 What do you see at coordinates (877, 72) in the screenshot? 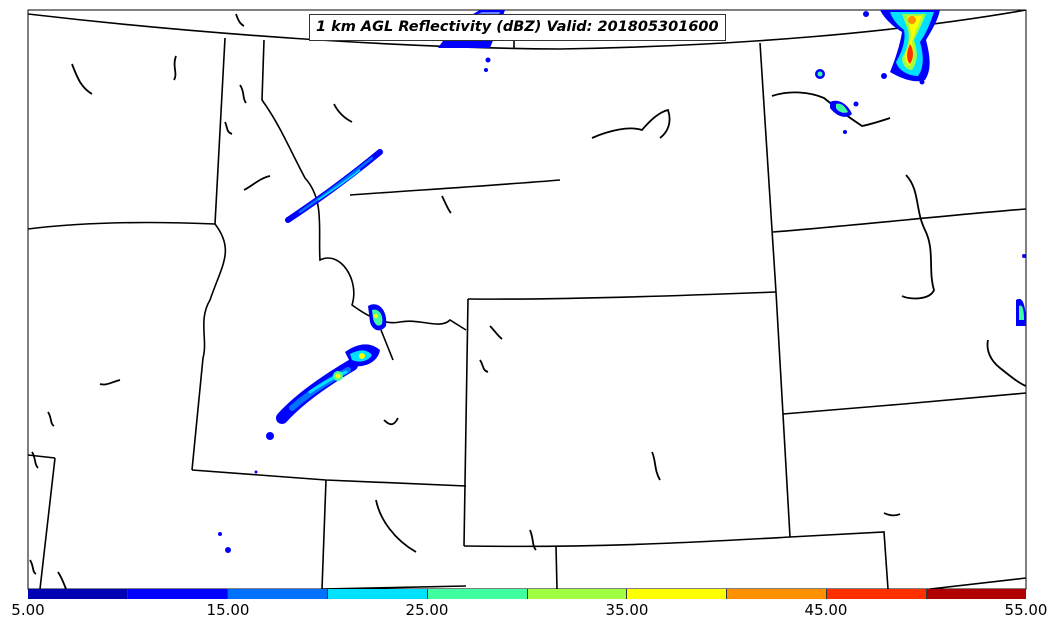
I see `echo-cluster-ne` at bounding box center [877, 72].